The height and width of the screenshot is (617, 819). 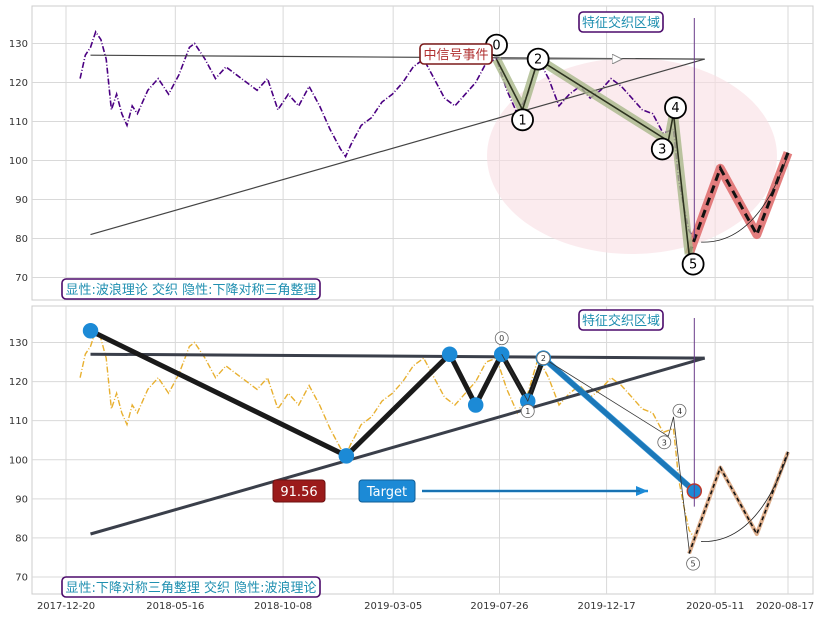 What do you see at coordinates (283, 606) in the screenshot?
I see `x-tick-label: 2018-10-08` at bounding box center [283, 606].